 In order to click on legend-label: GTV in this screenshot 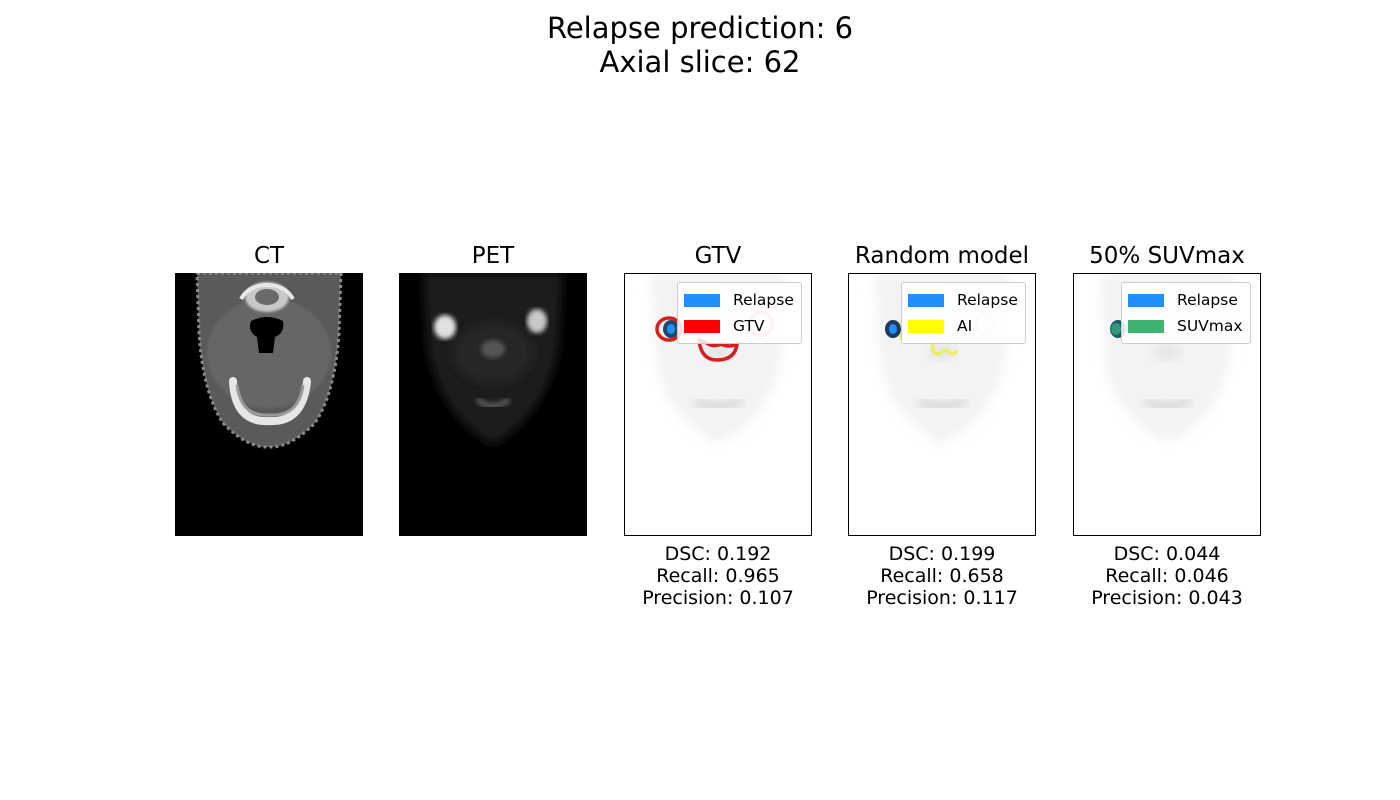, I will do `click(749, 326)`.